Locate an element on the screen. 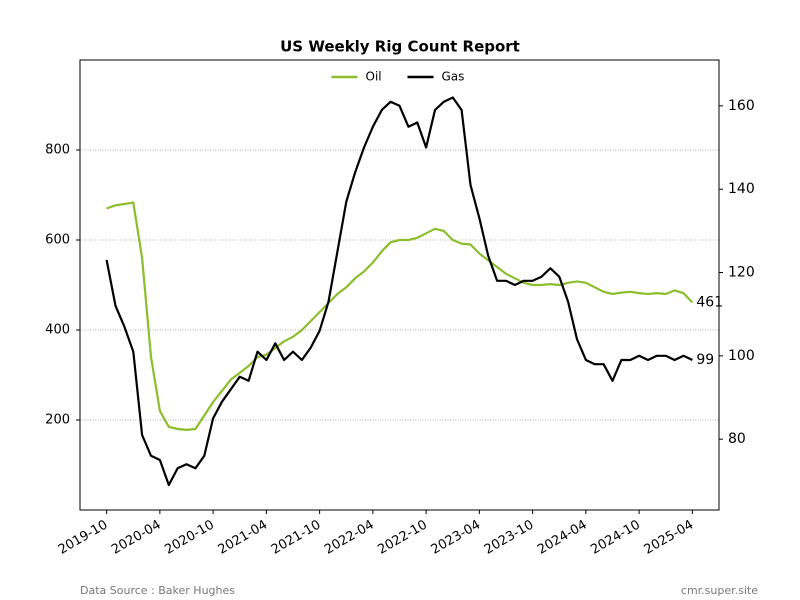  y-tick-label: 200 is located at coordinates (57, 420).